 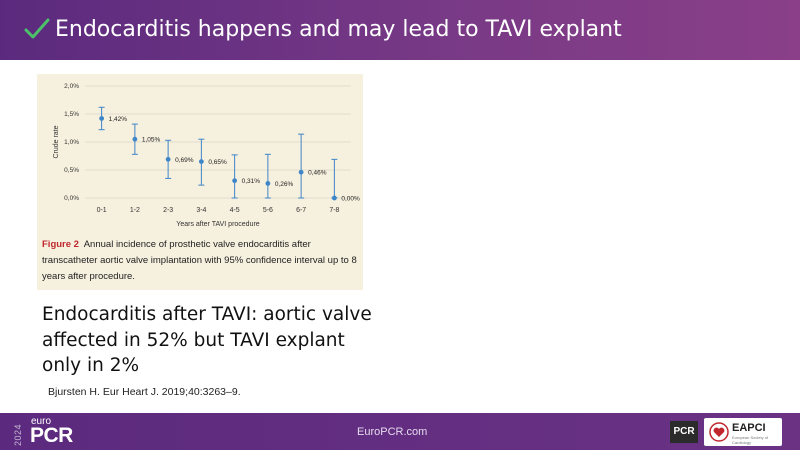 What do you see at coordinates (144, 392) in the screenshot?
I see `citation: Bjursten H. Eur Heart J. 2019;40:3263–9.` at bounding box center [144, 392].